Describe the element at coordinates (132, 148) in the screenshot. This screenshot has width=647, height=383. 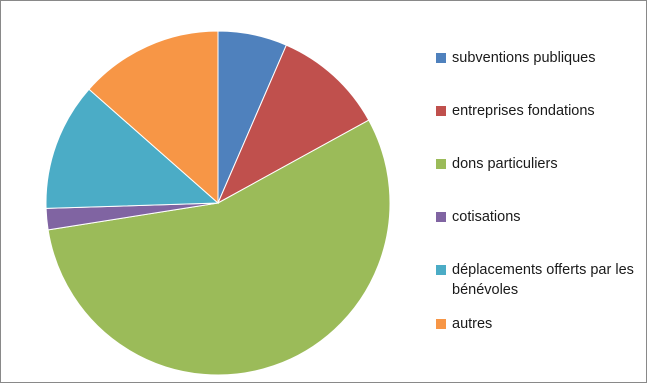
I see `pie-slice-deplacements` at that location.